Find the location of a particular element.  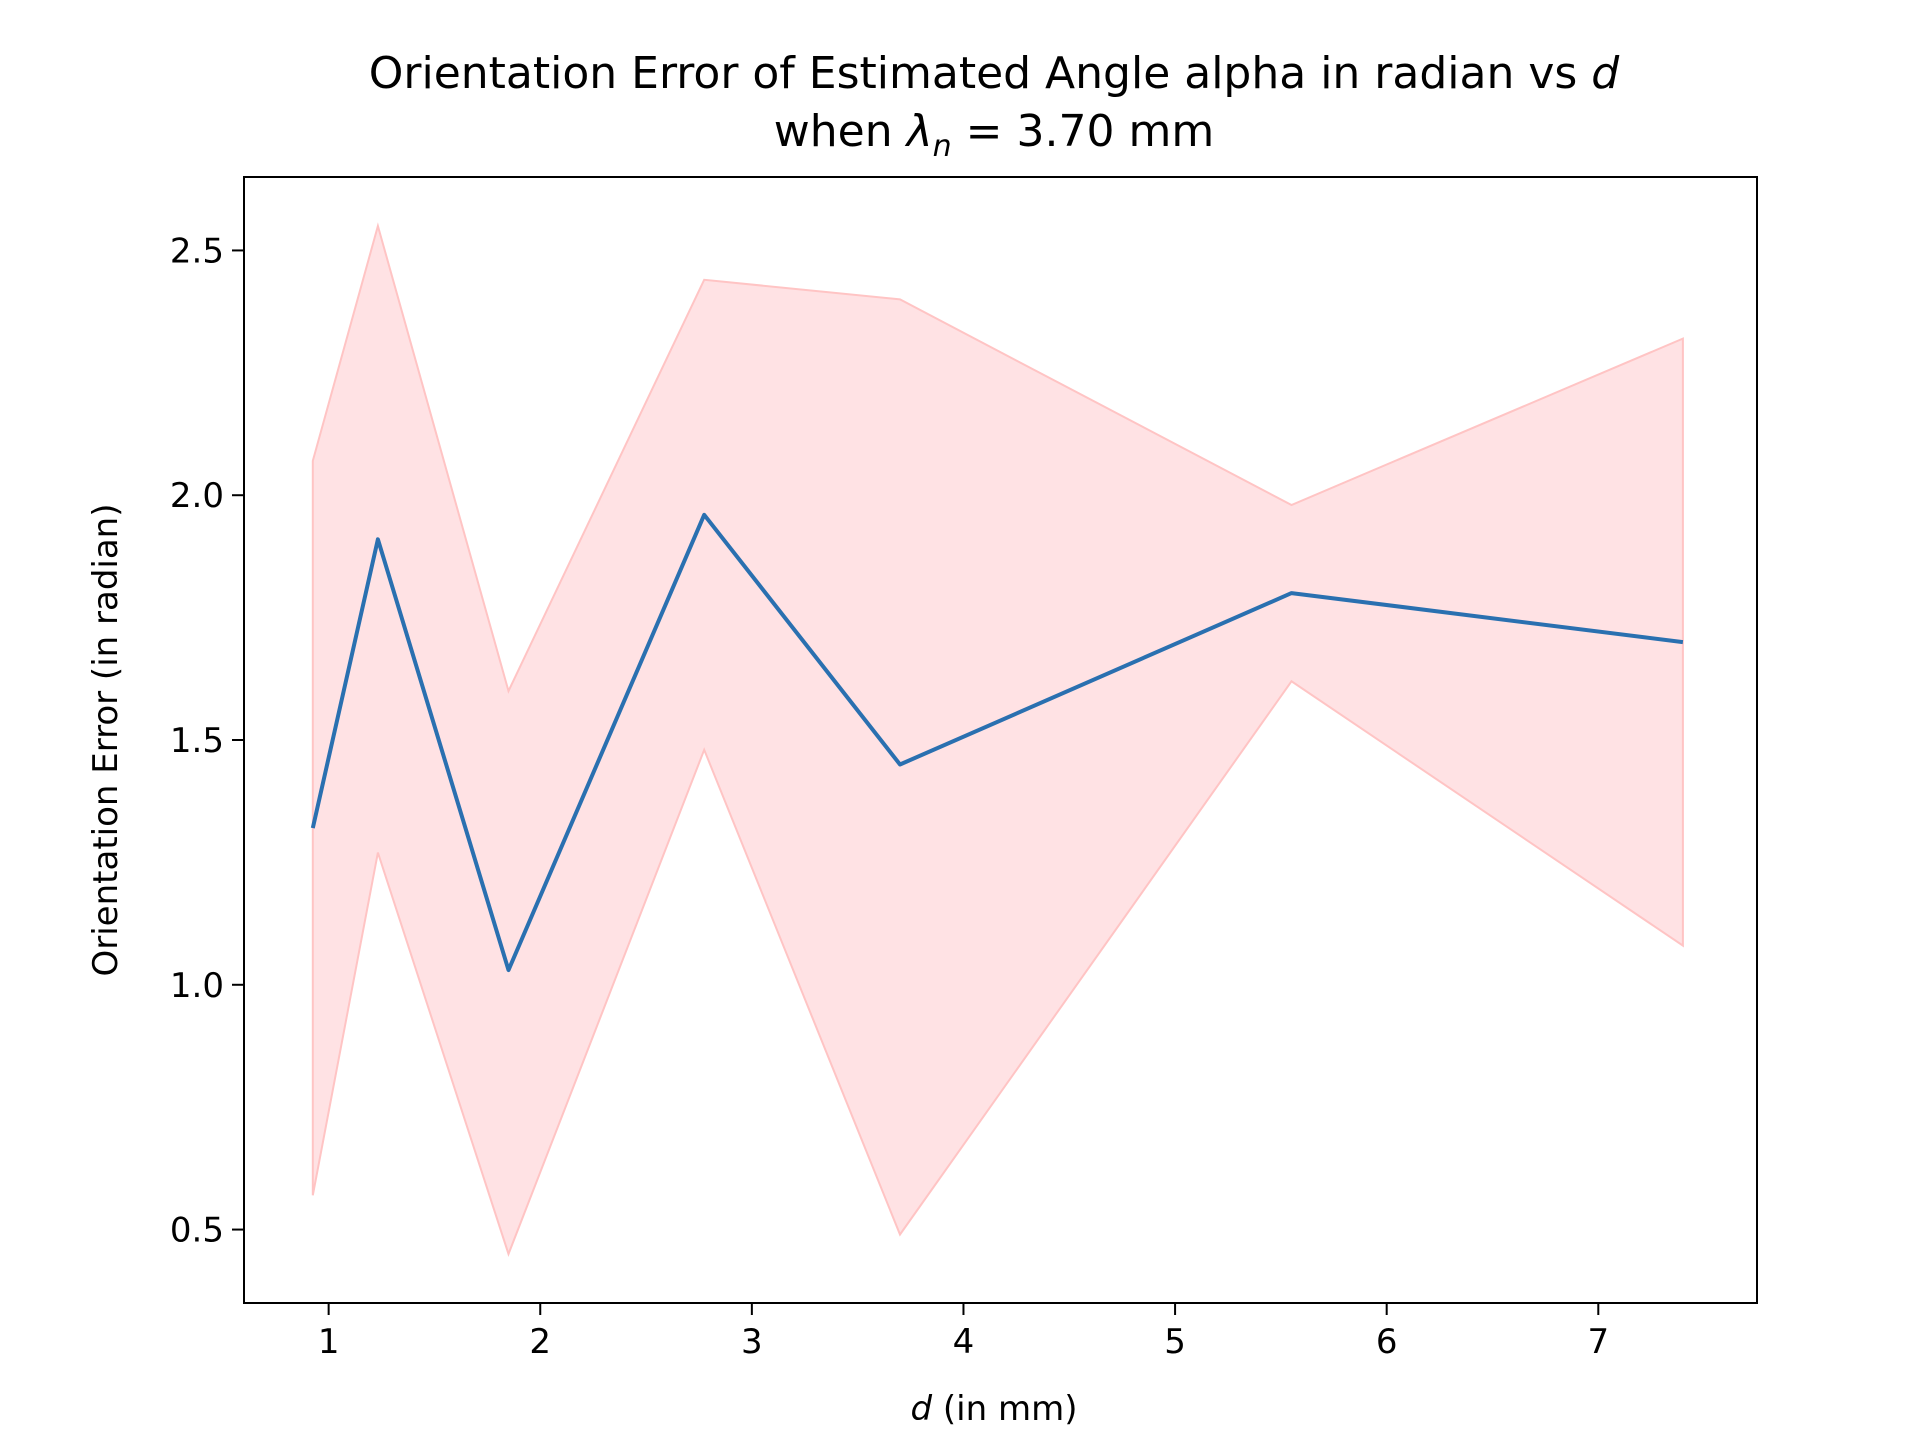

y-tick-label: 0.5 is located at coordinates (197, 1231).